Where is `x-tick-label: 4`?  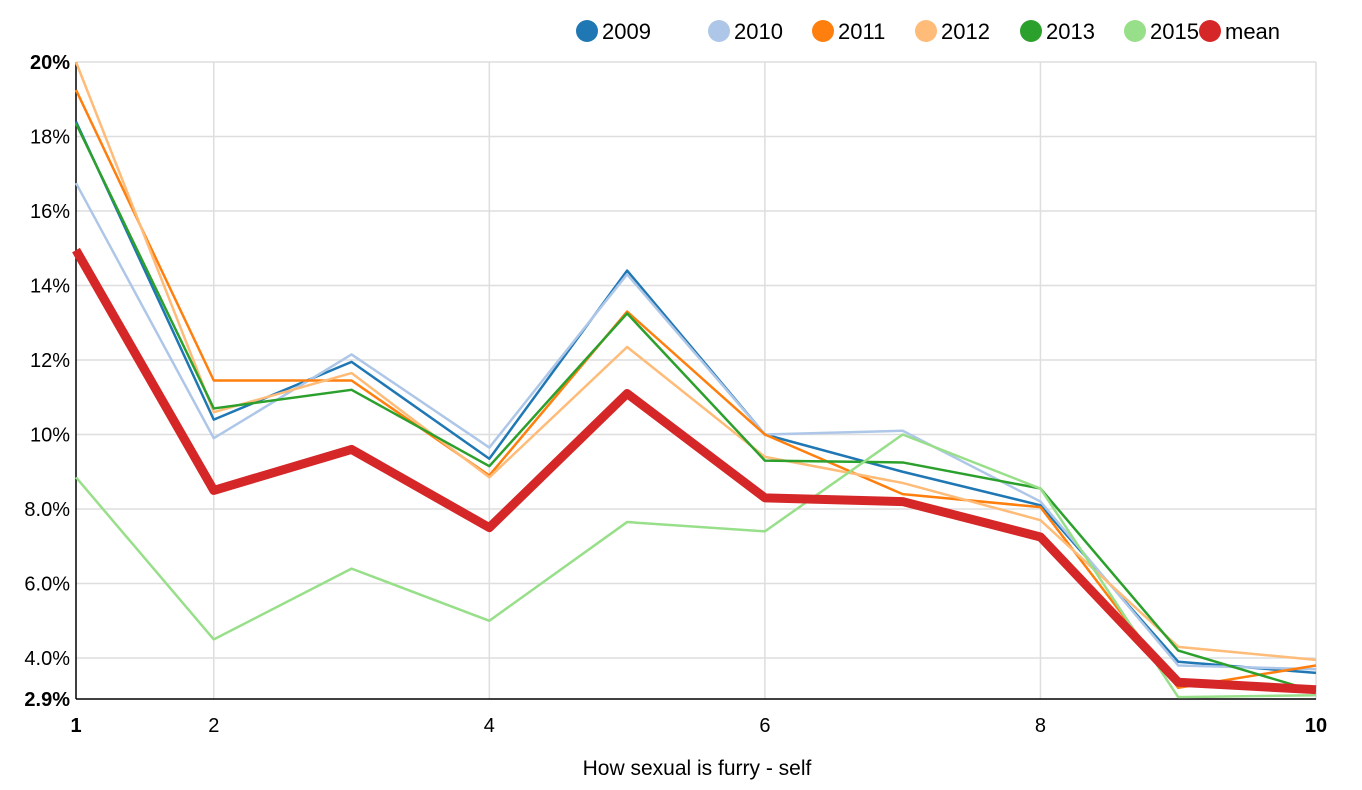
x-tick-label: 4 is located at coordinates (489, 726).